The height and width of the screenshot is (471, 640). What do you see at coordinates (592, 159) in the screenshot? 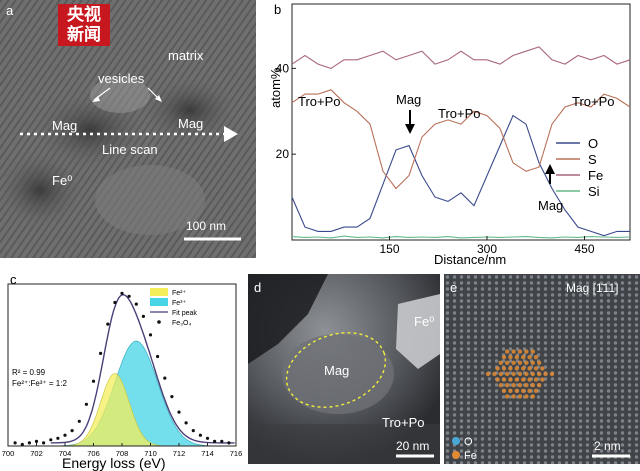
I see `legend-label-s: S` at bounding box center [592, 159].